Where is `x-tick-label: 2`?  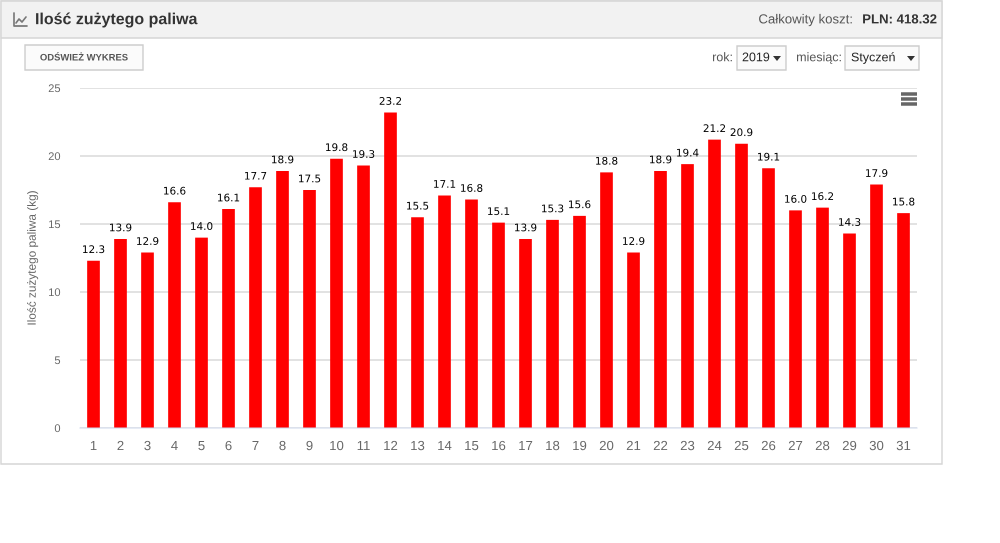 x-tick-label: 2 is located at coordinates (120, 445).